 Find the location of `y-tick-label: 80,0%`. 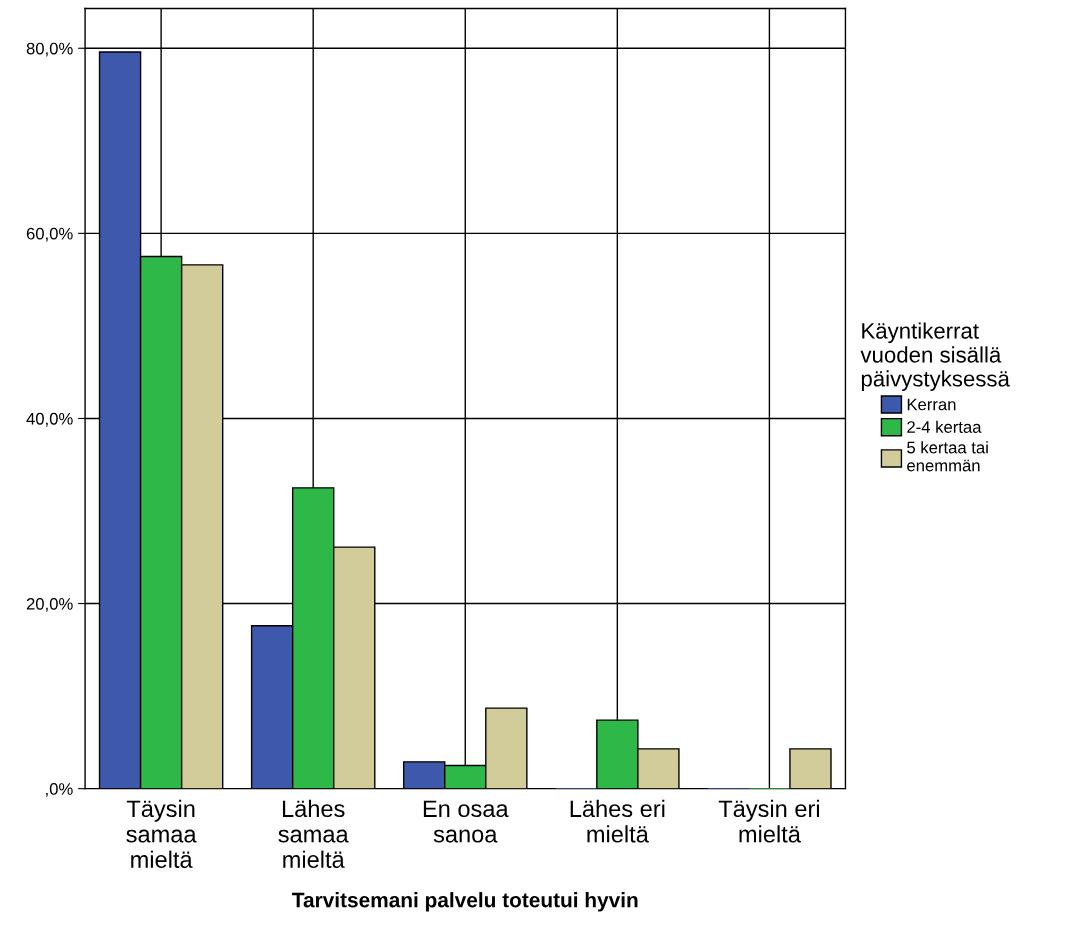

y-tick-label: 80,0% is located at coordinates (49, 49).